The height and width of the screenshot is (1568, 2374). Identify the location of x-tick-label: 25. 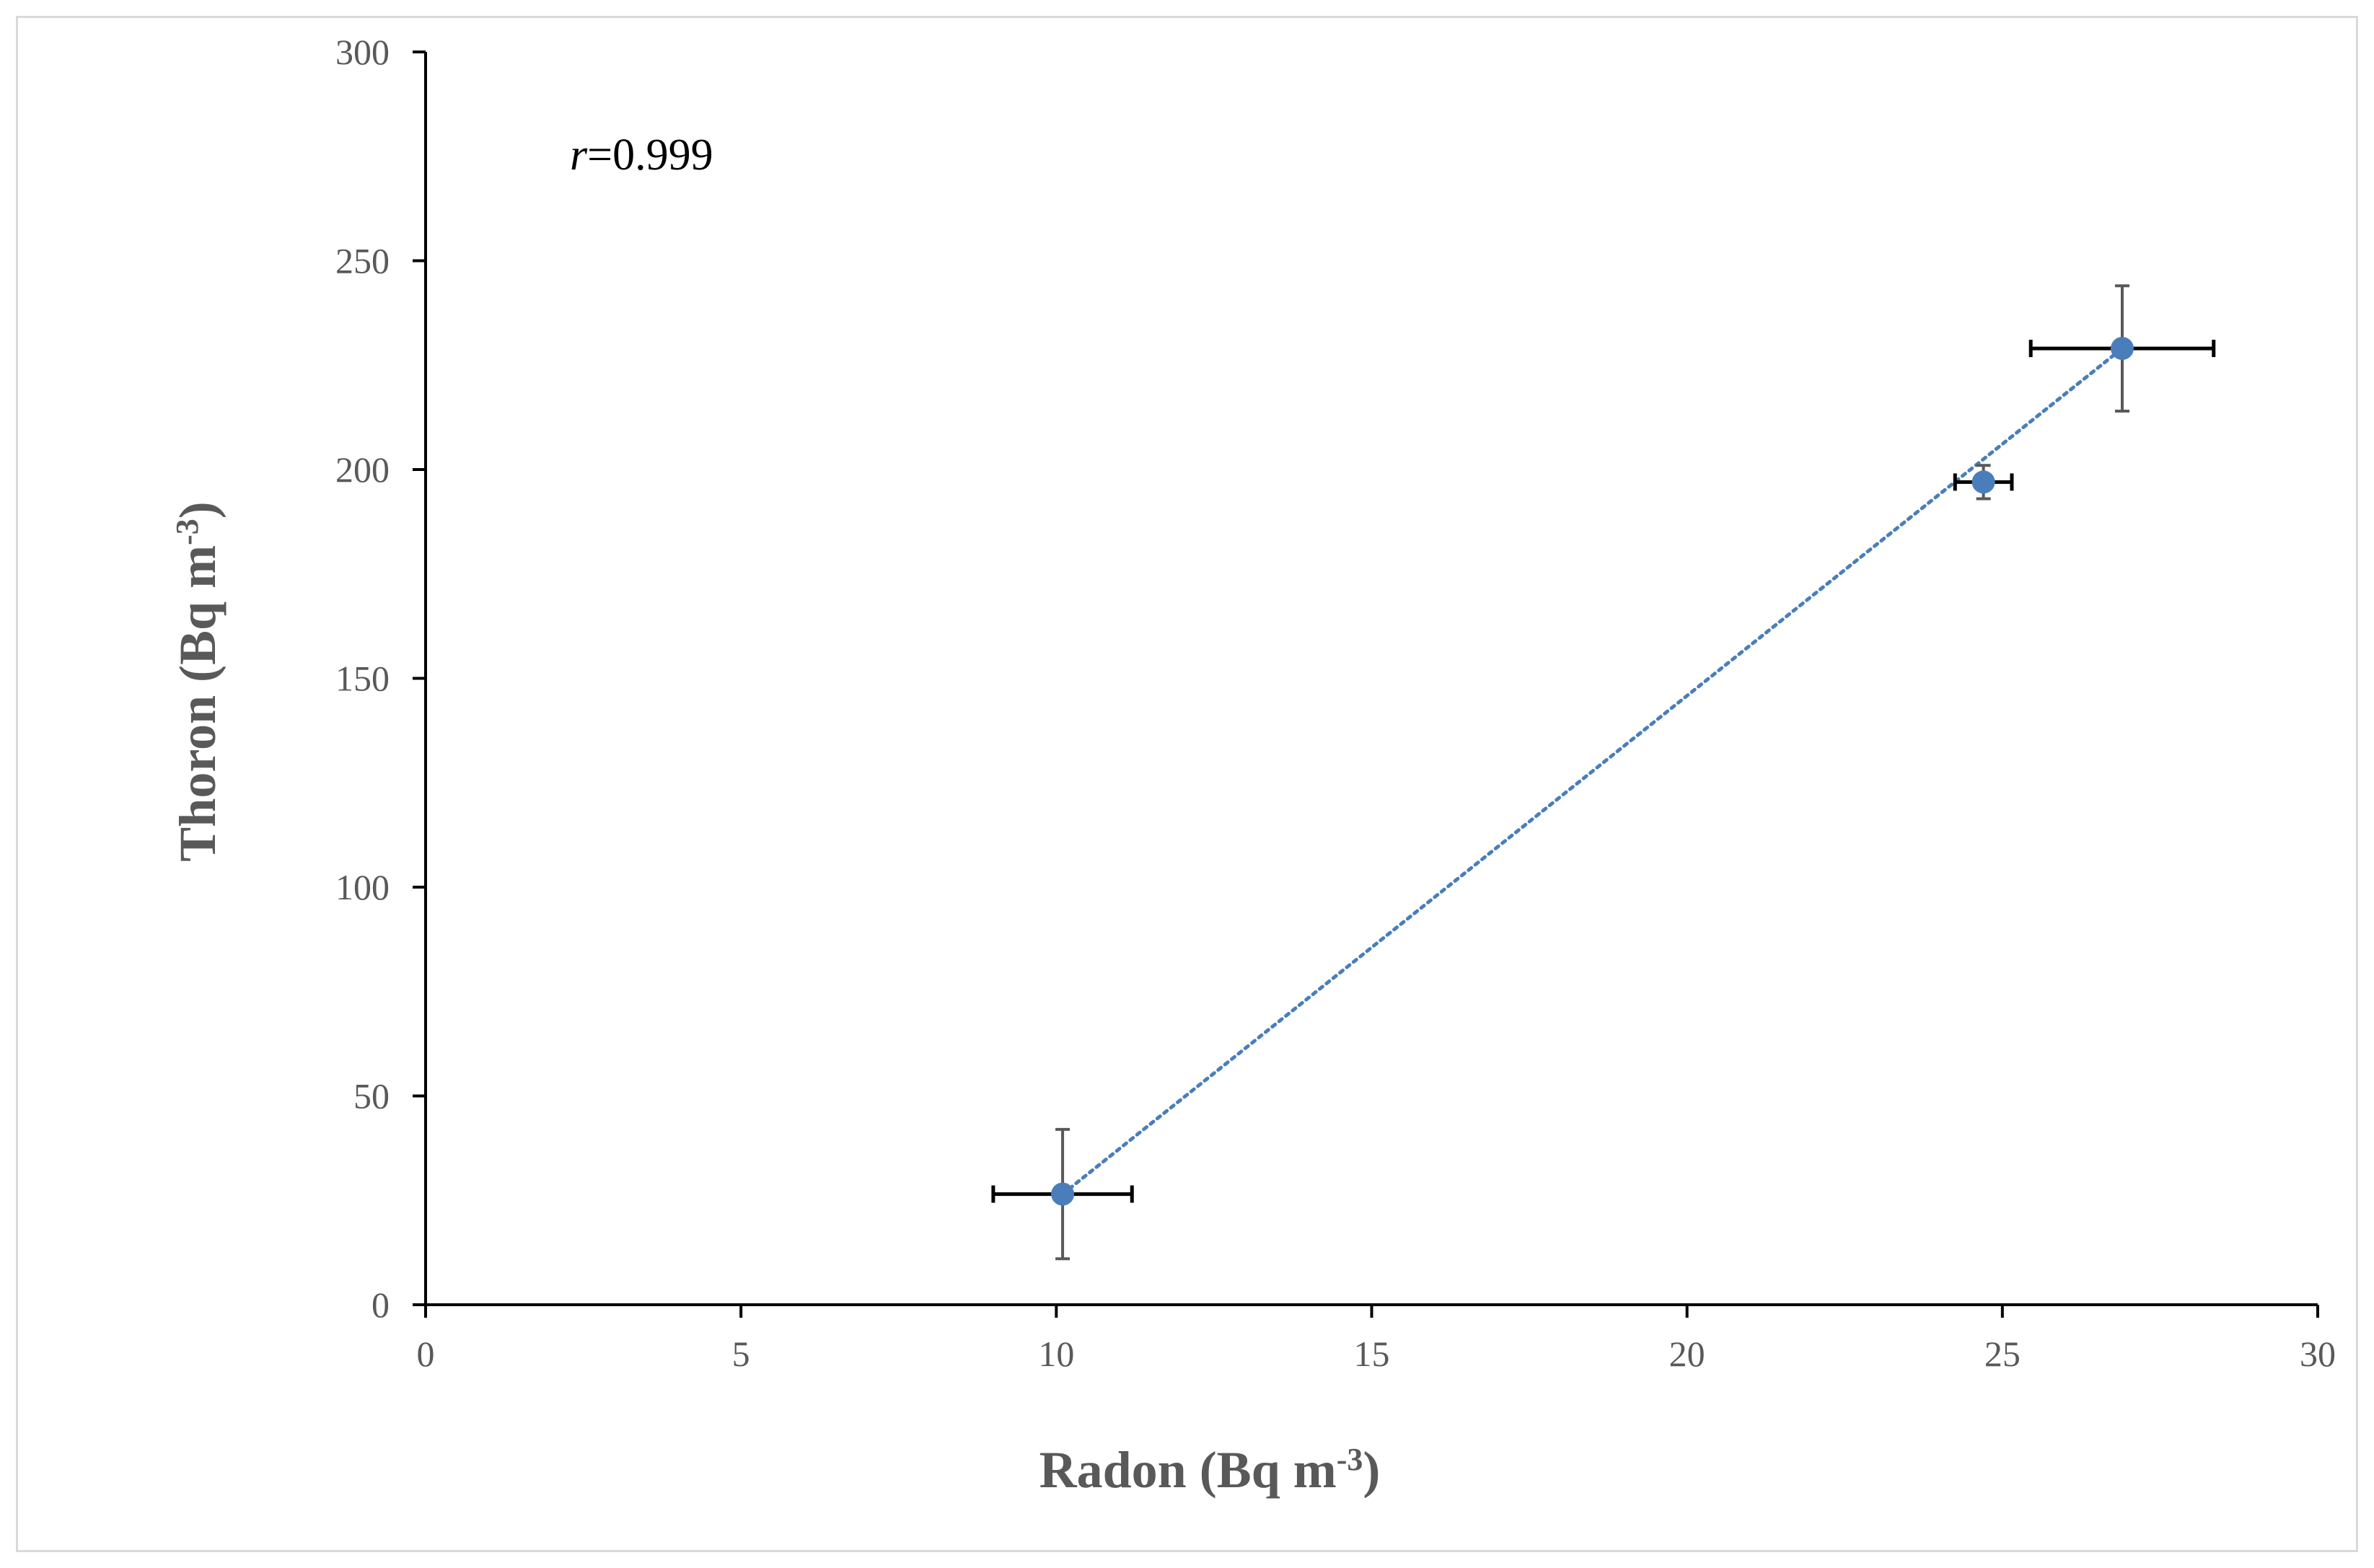
(2002, 1354).